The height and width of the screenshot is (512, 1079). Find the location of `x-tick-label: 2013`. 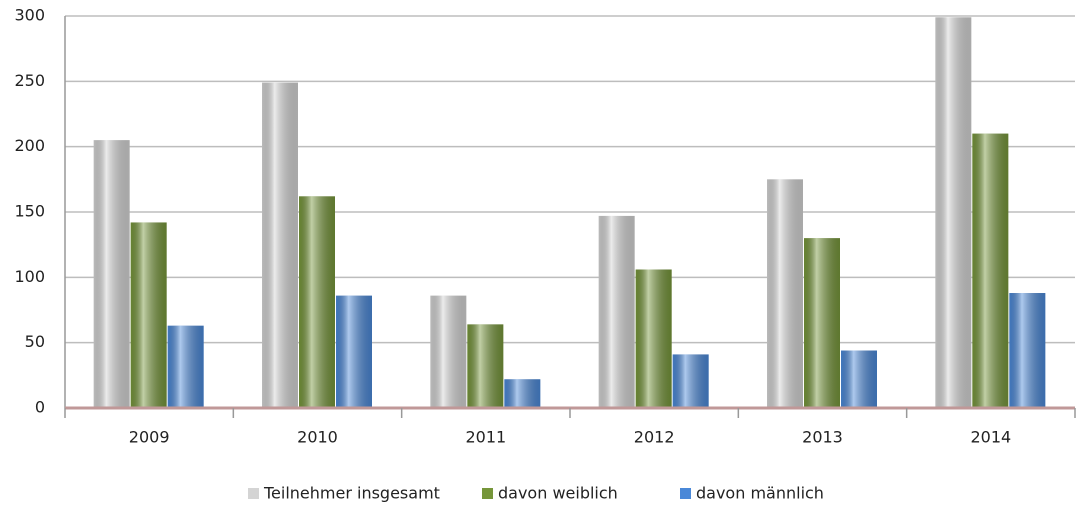

x-tick-label: 2013 is located at coordinates (822, 437).